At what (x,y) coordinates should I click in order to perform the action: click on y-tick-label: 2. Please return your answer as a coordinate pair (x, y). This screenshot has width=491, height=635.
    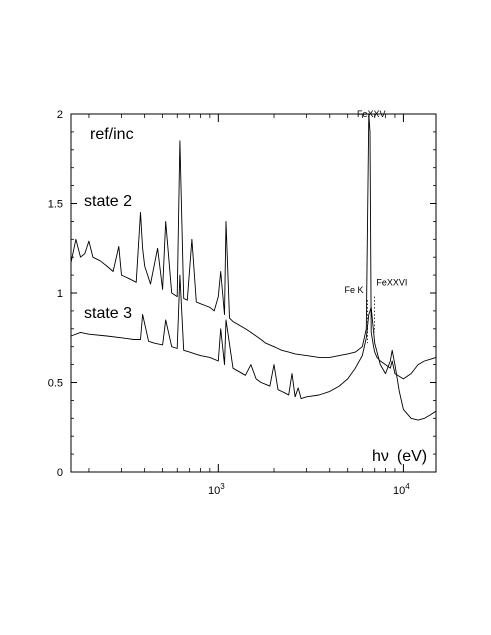
    Looking at the image, I should click on (60, 115).